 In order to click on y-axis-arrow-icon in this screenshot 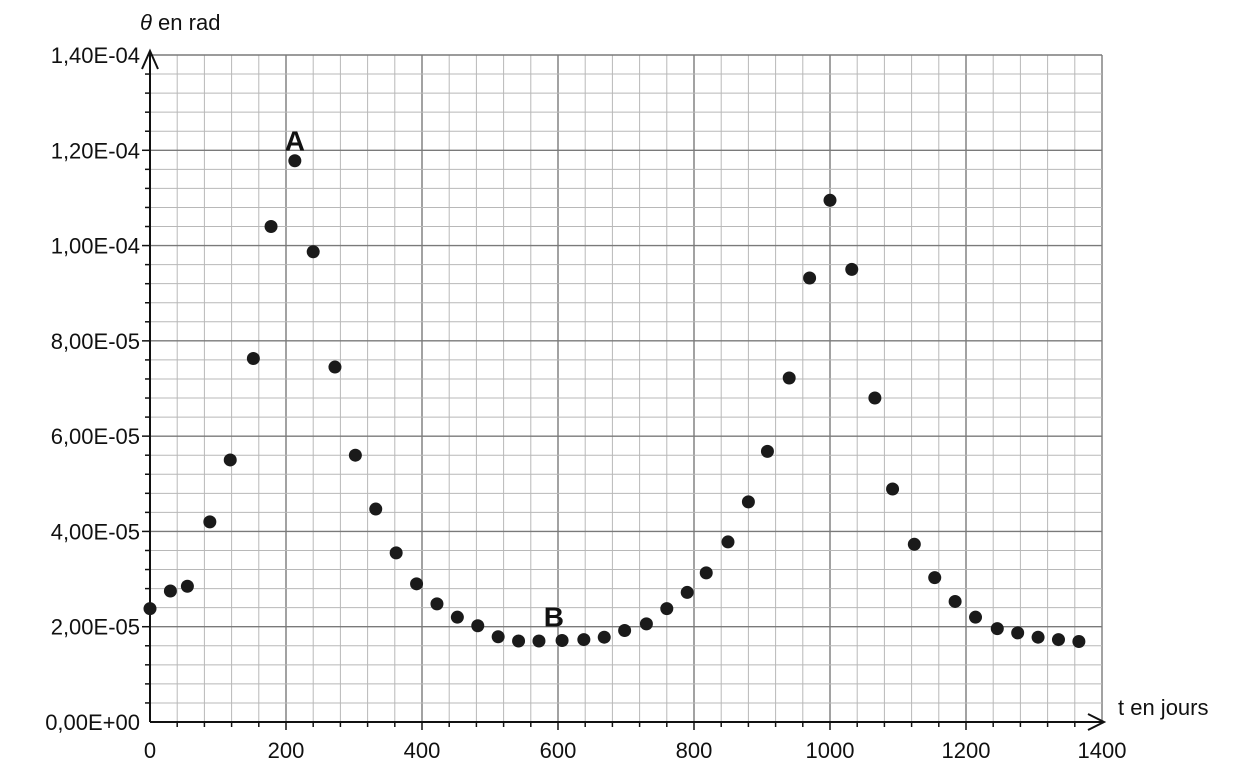, I will do `click(150, 59)`.